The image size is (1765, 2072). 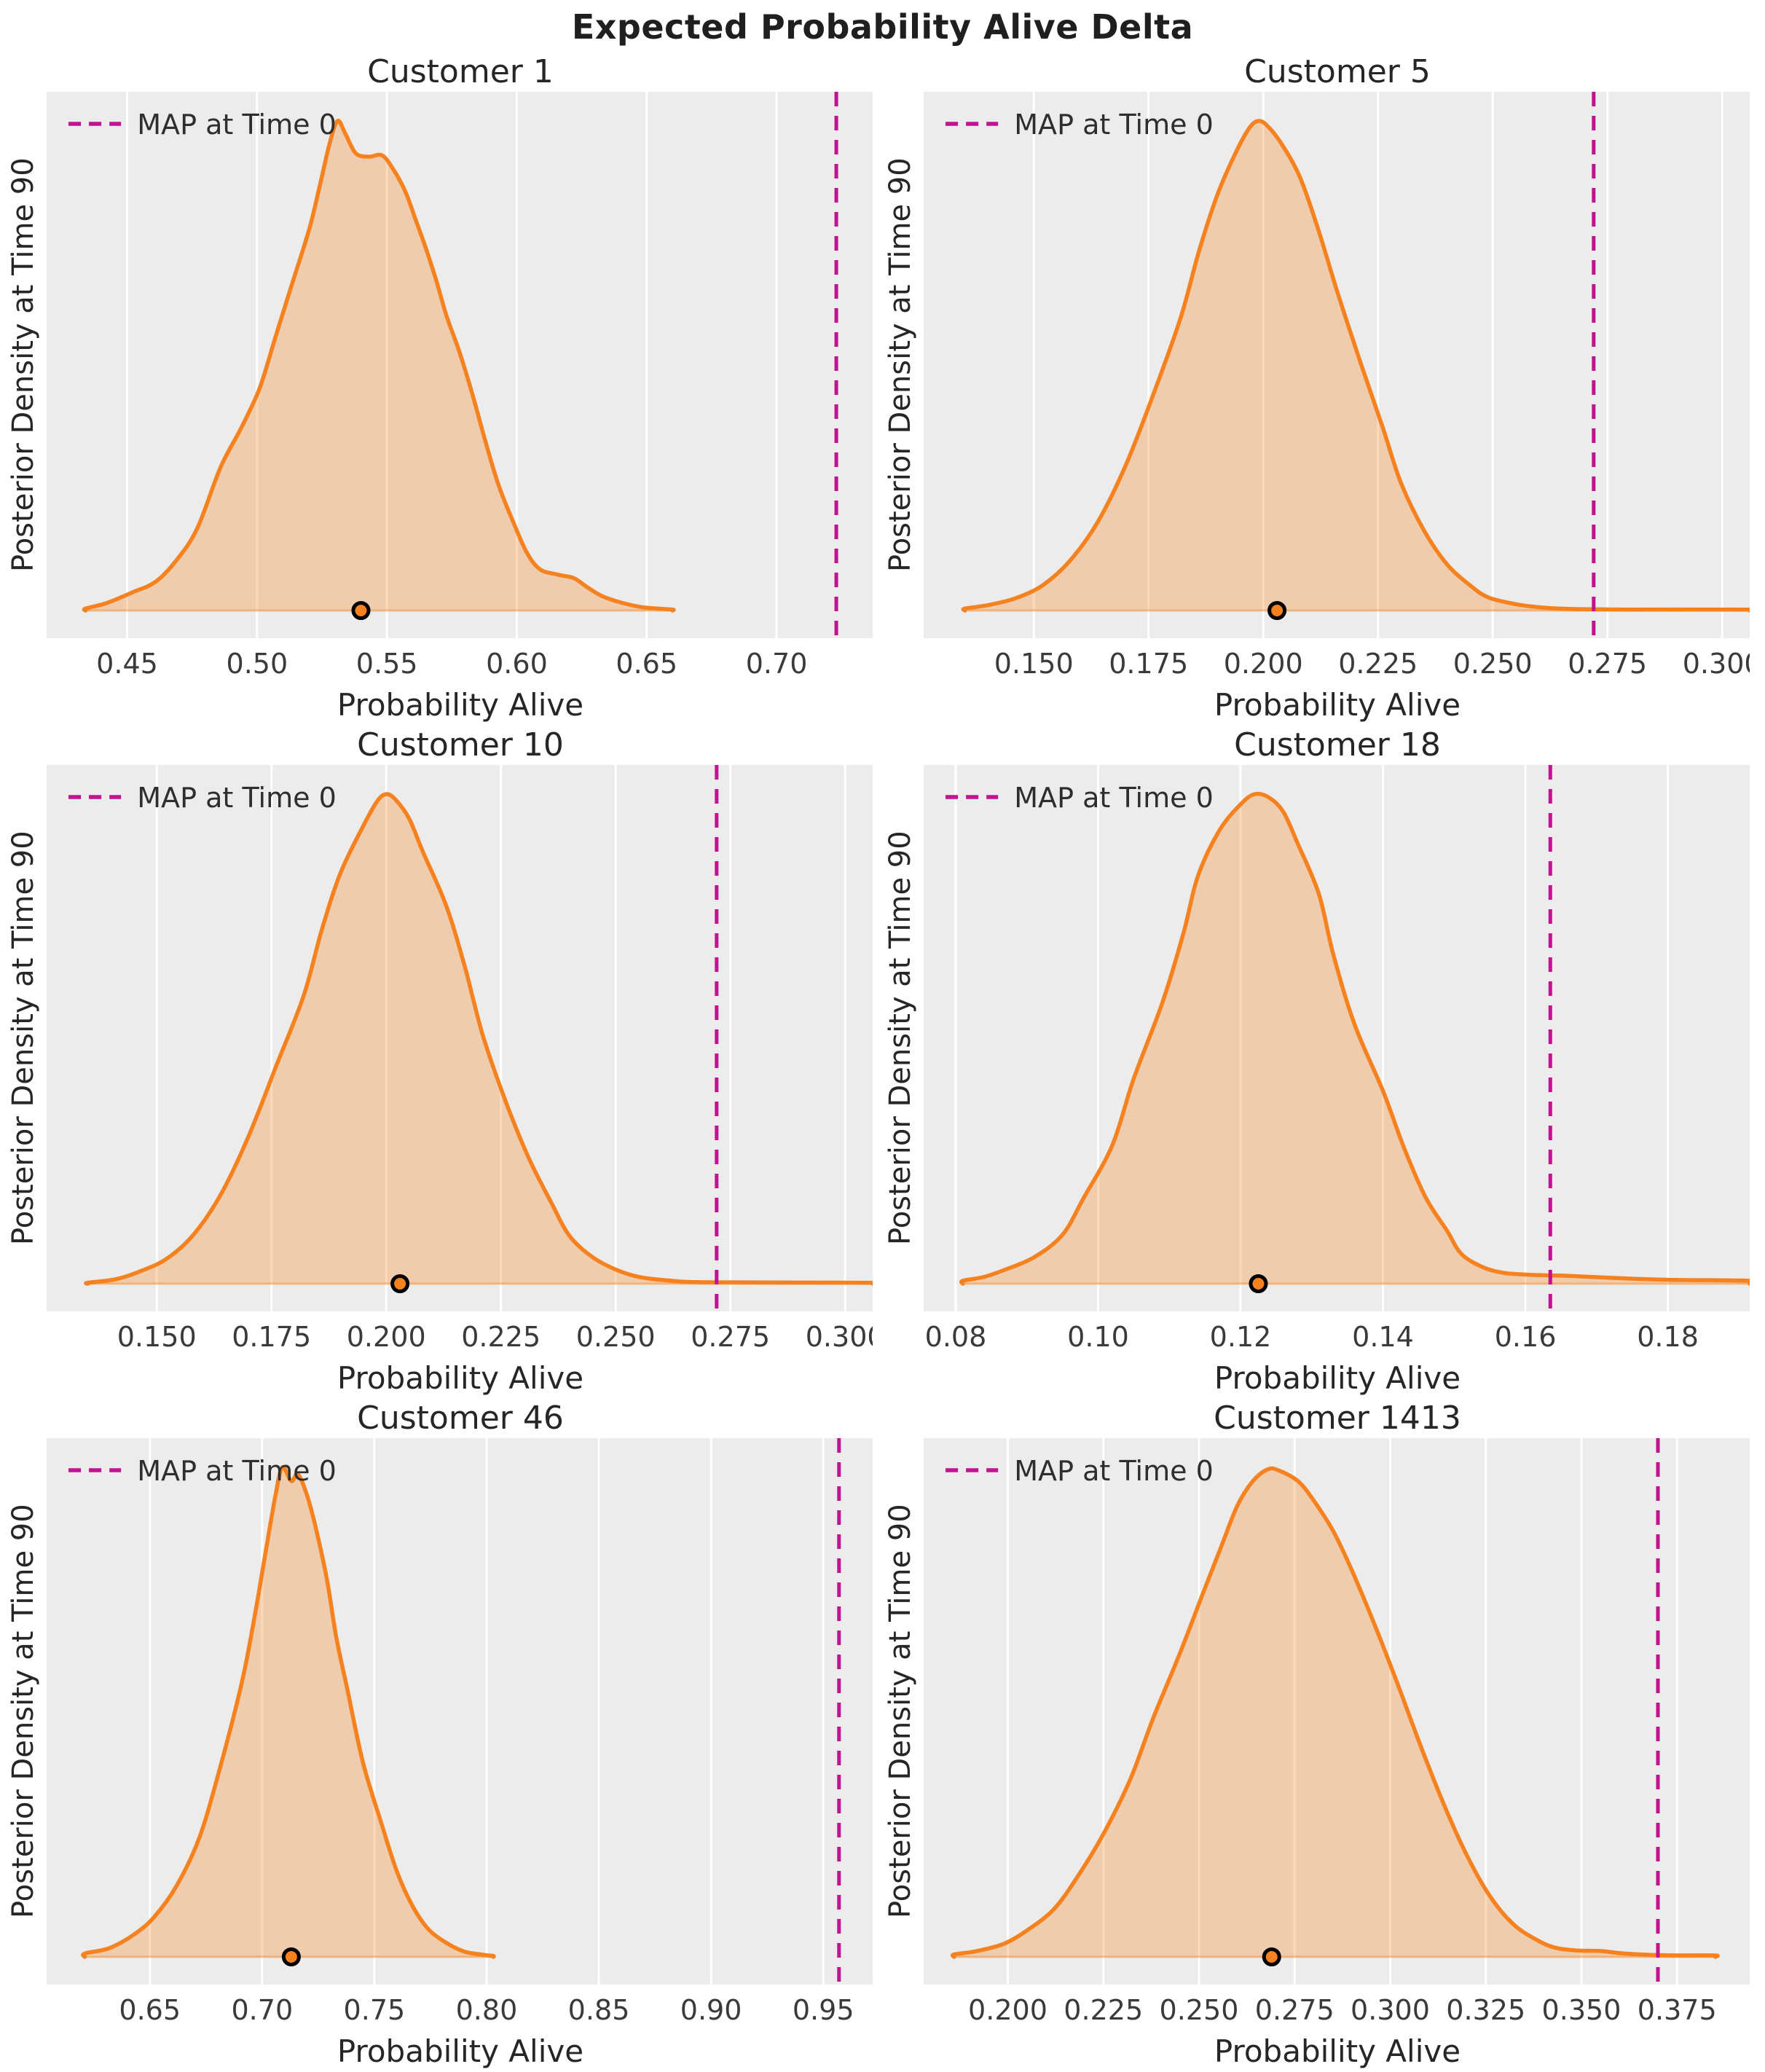 What do you see at coordinates (1678, 2010) in the screenshot?
I see `x-tick-label: 0.375` at bounding box center [1678, 2010].